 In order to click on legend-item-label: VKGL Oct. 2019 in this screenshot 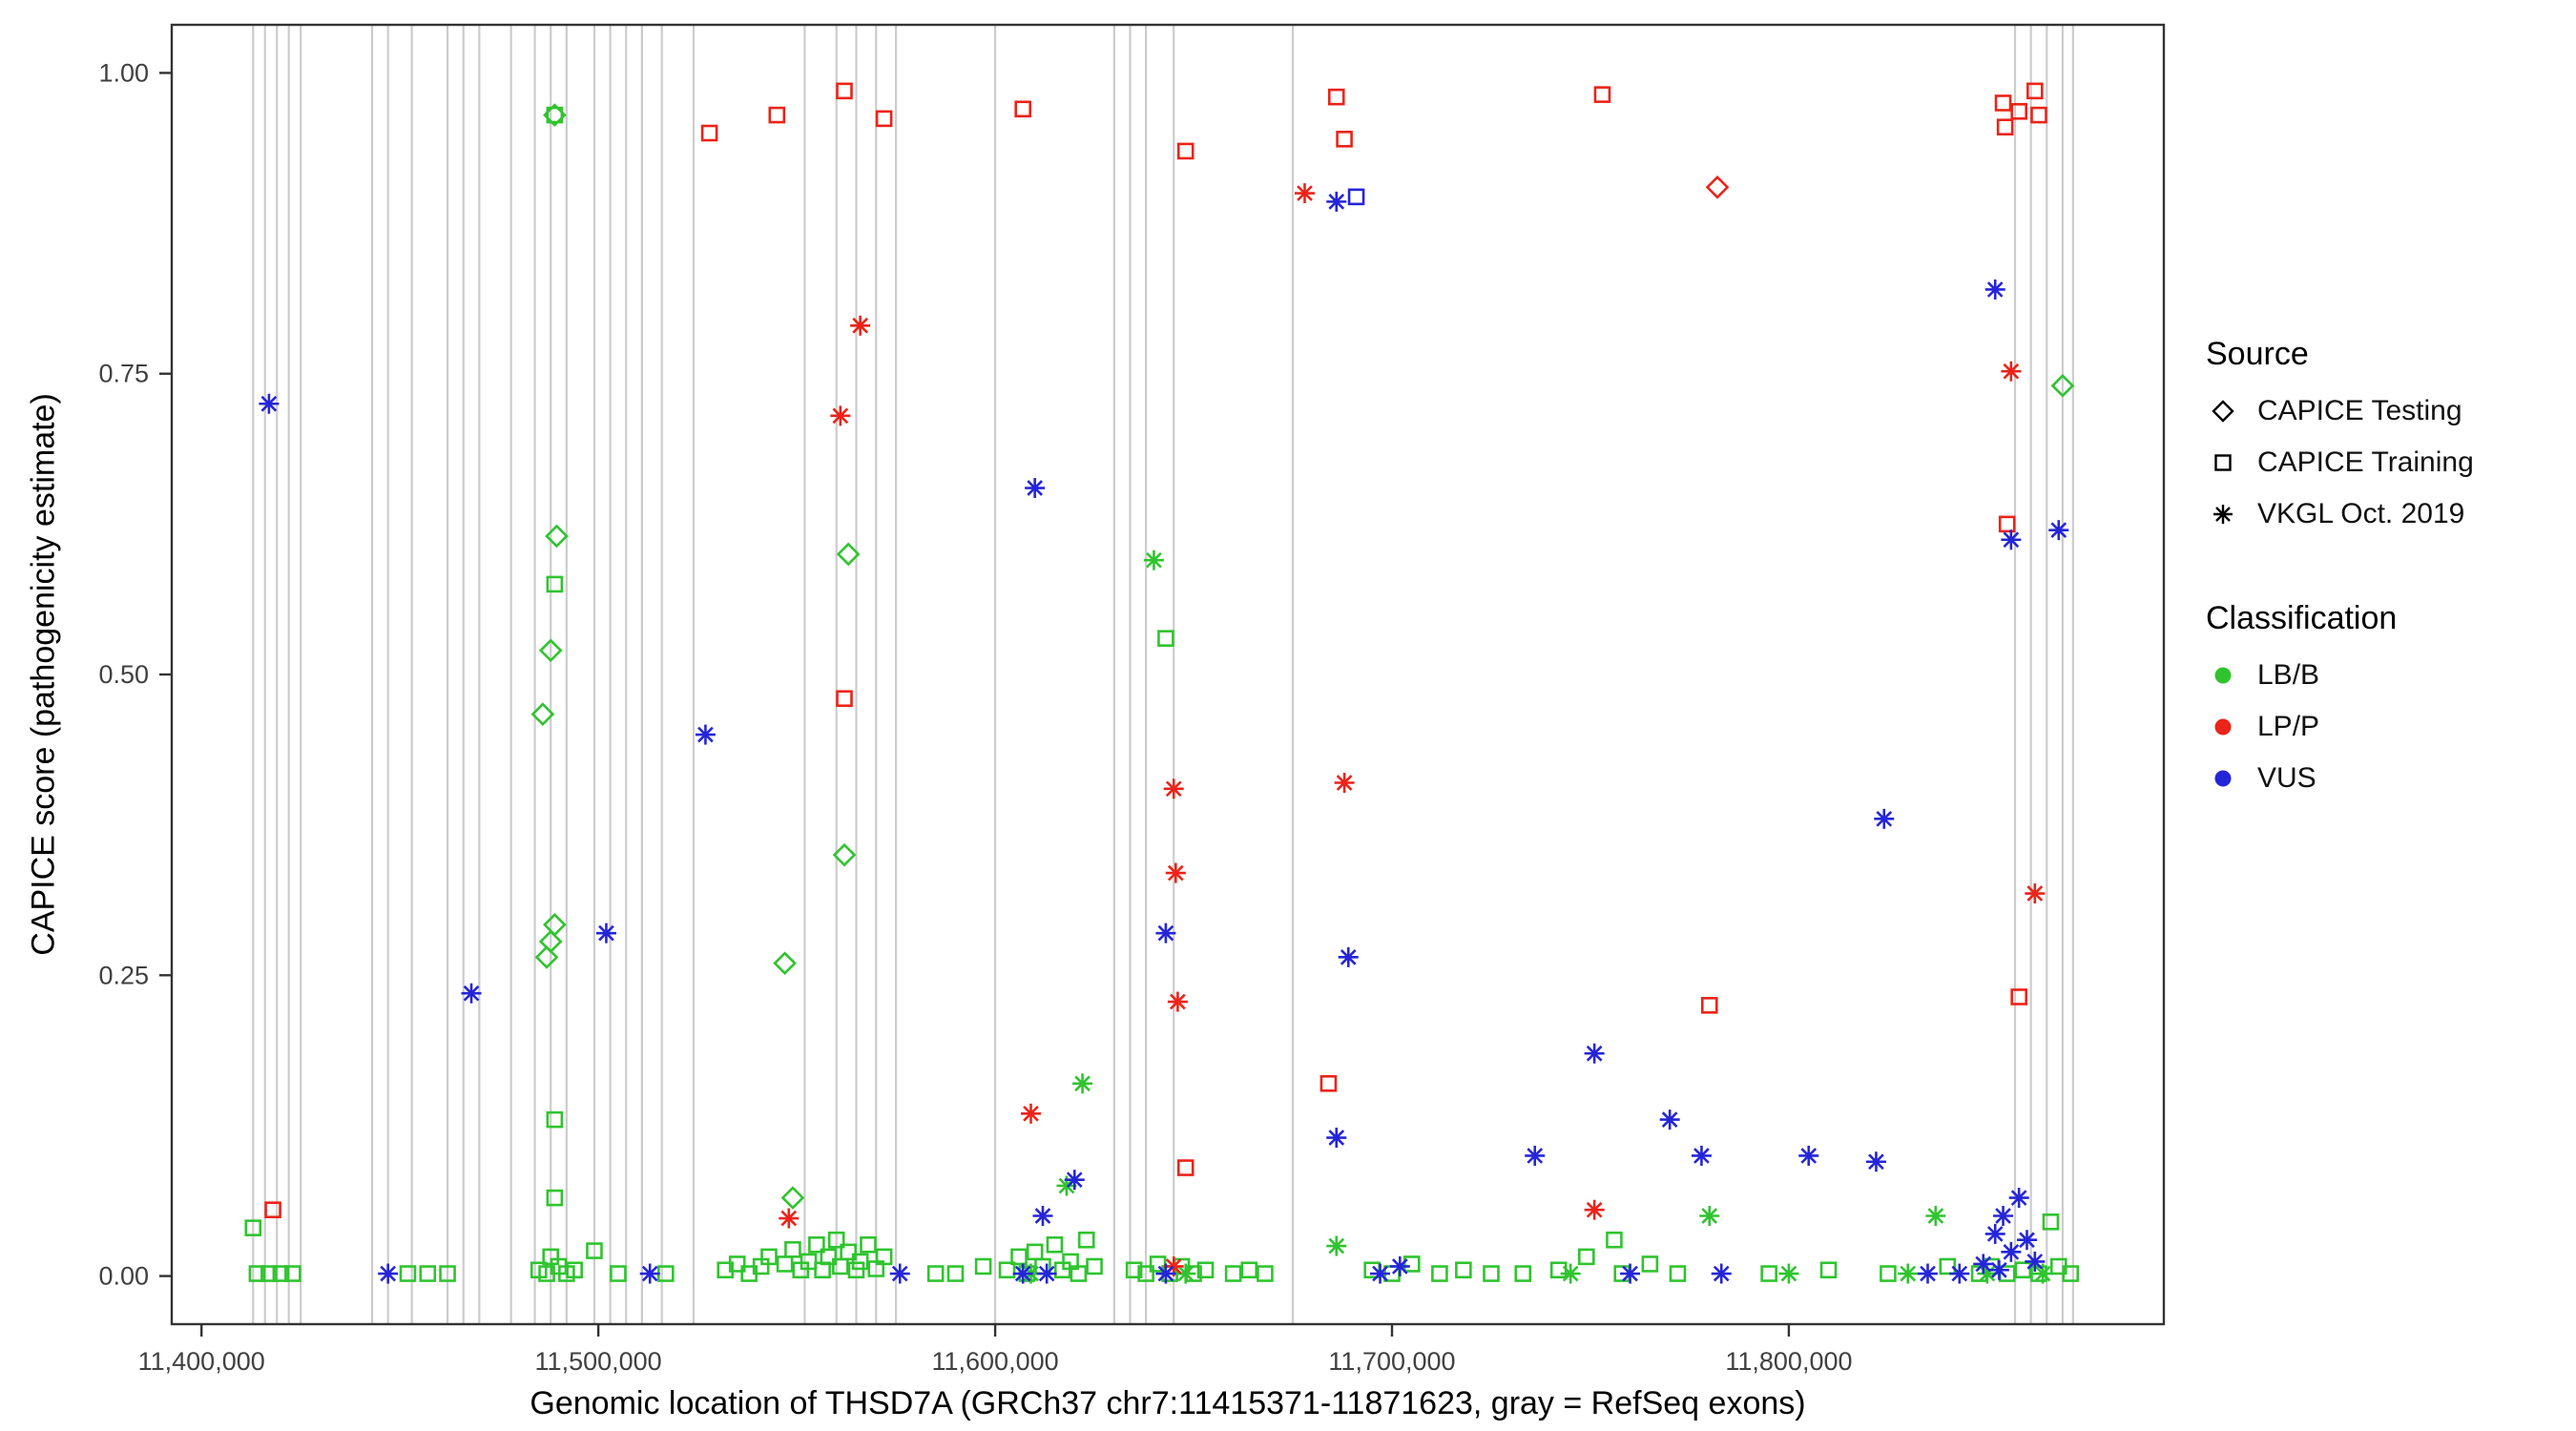, I will do `click(2361, 513)`.